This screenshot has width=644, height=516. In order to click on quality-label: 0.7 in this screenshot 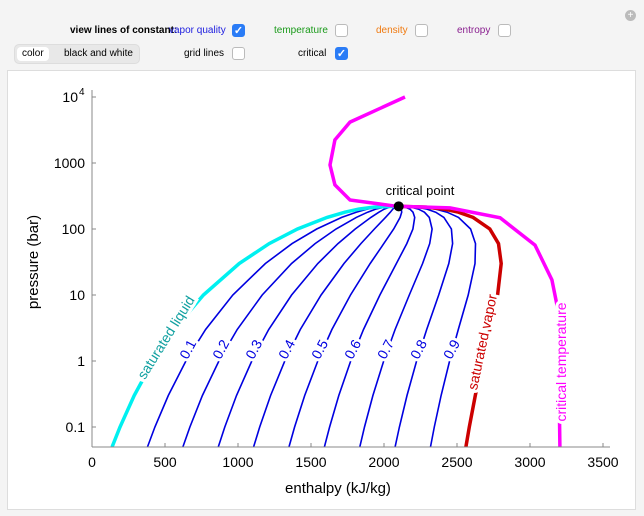, I will do `click(385, 349)`.